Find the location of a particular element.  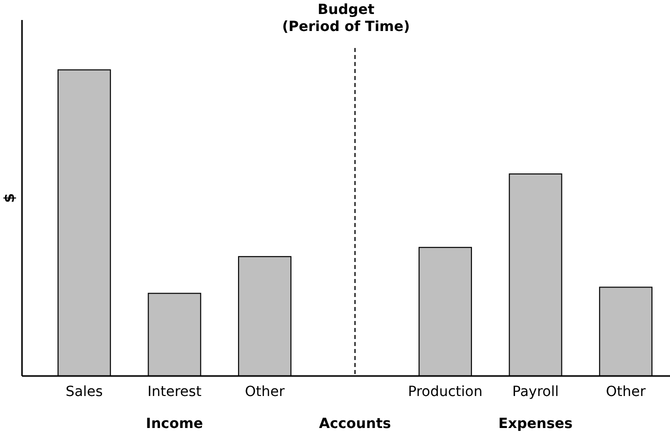

x-tick-label: Payroll is located at coordinates (535, 392).